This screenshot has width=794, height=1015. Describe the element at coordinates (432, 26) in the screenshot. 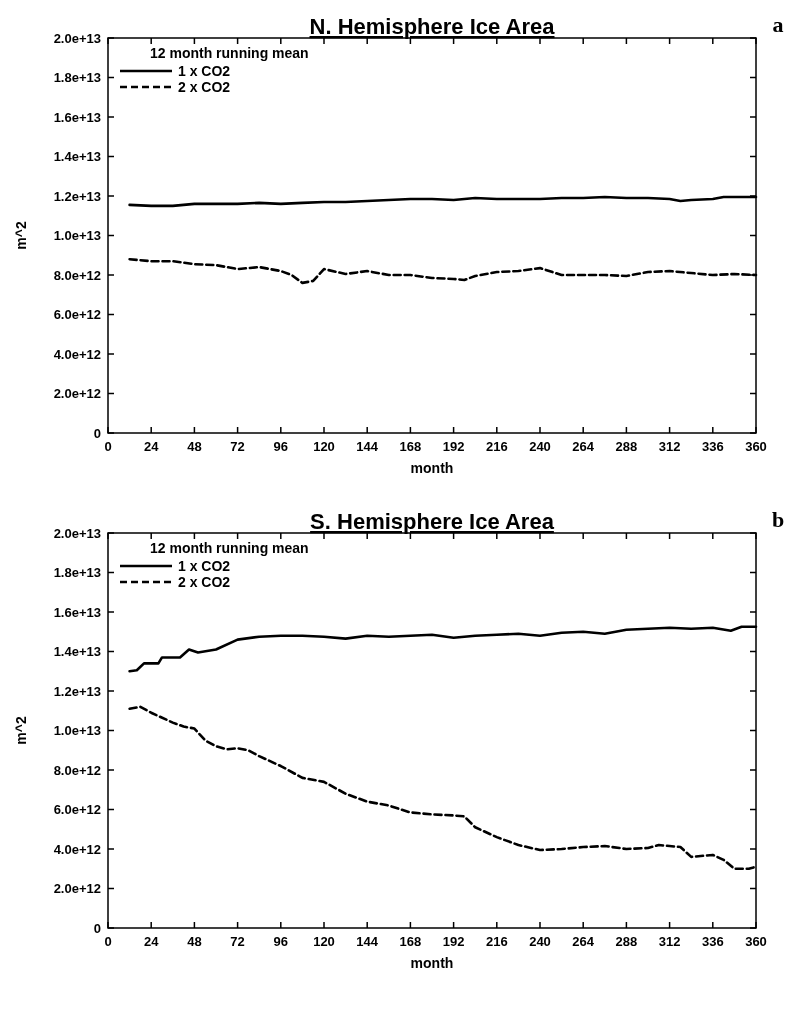

I see `chart-title: N. Hemisphere Ice Area` at that location.